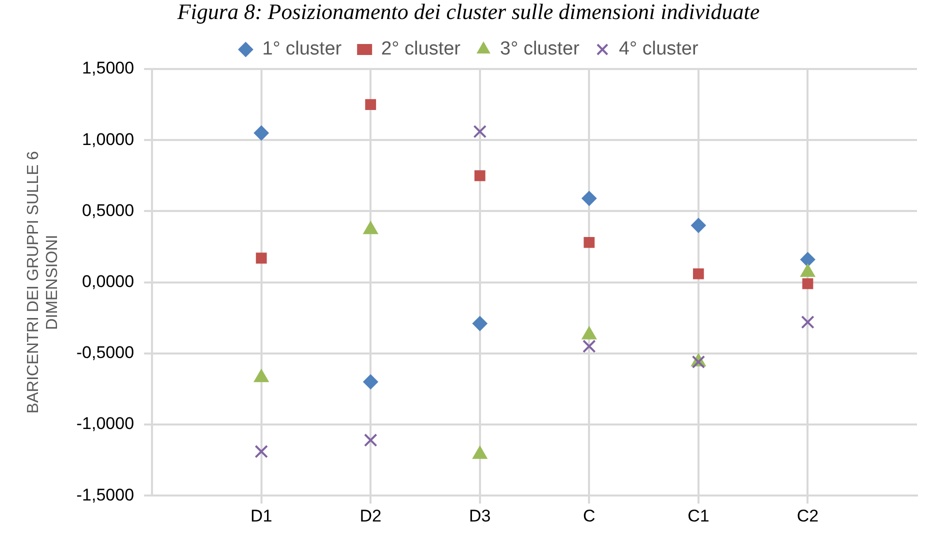 This screenshot has width=937, height=542. I want to click on x-tick-label: C2, so click(807, 516).